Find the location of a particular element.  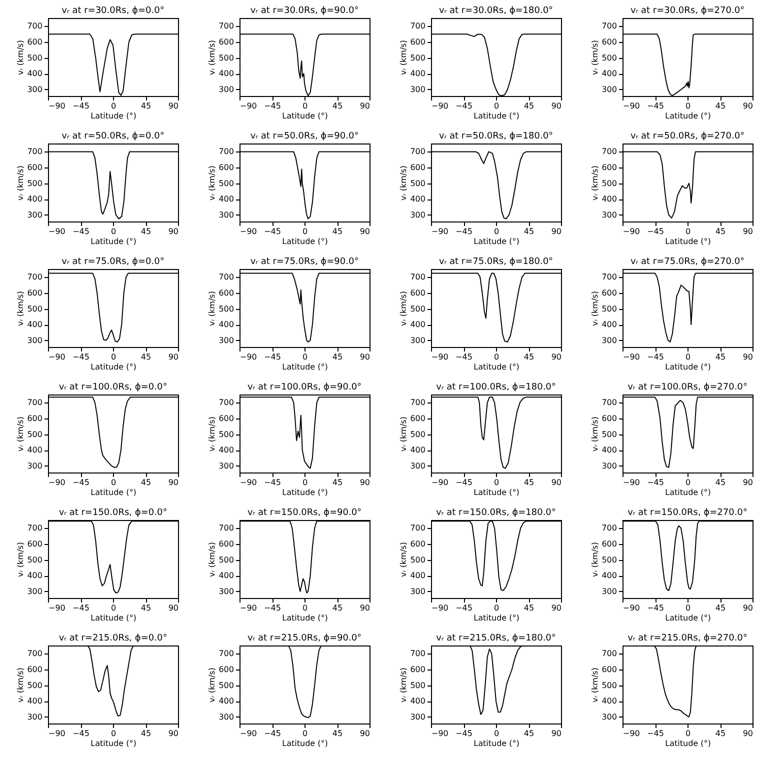

chart-title: vᵣ at r=100.0Rs, ϕ=270.0° is located at coordinates (688, 387).